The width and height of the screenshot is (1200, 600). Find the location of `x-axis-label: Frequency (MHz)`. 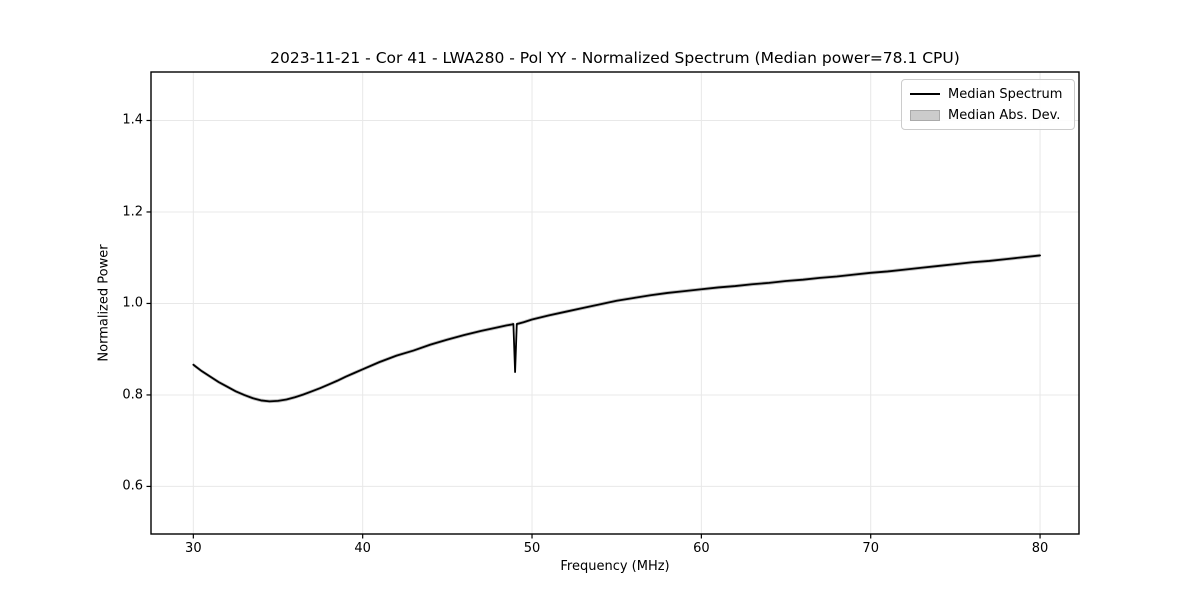

x-axis-label: Frequency (MHz) is located at coordinates (615, 566).